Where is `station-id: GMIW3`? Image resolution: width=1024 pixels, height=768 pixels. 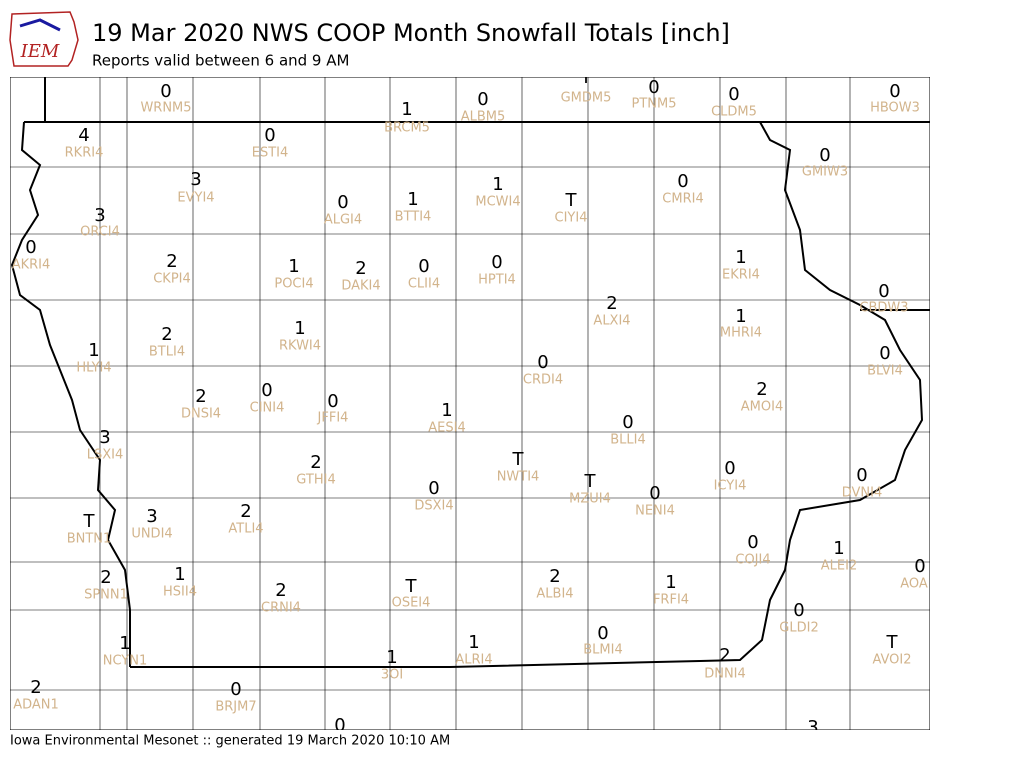 station-id: GMIW3 is located at coordinates (825, 172).